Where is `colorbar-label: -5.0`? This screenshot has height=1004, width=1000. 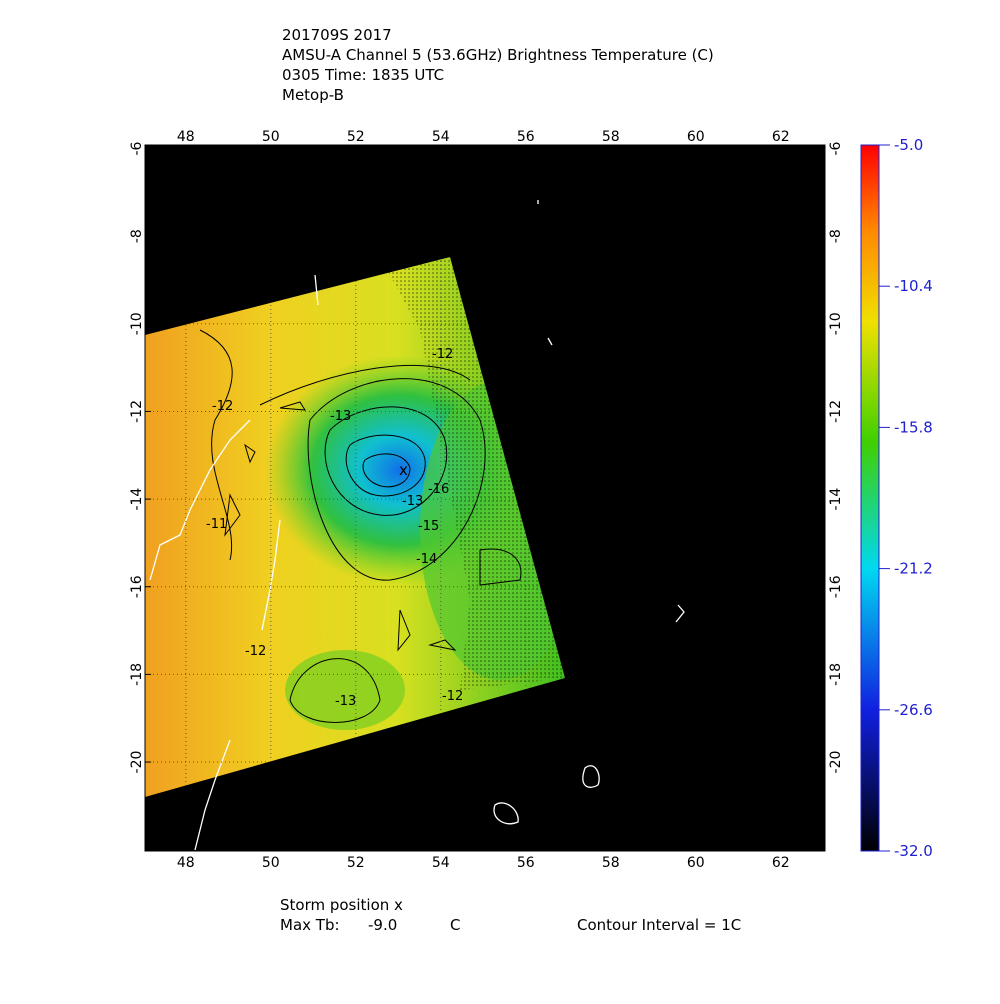 colorbar-label: -5.0 is located at coordinates (908, 145).